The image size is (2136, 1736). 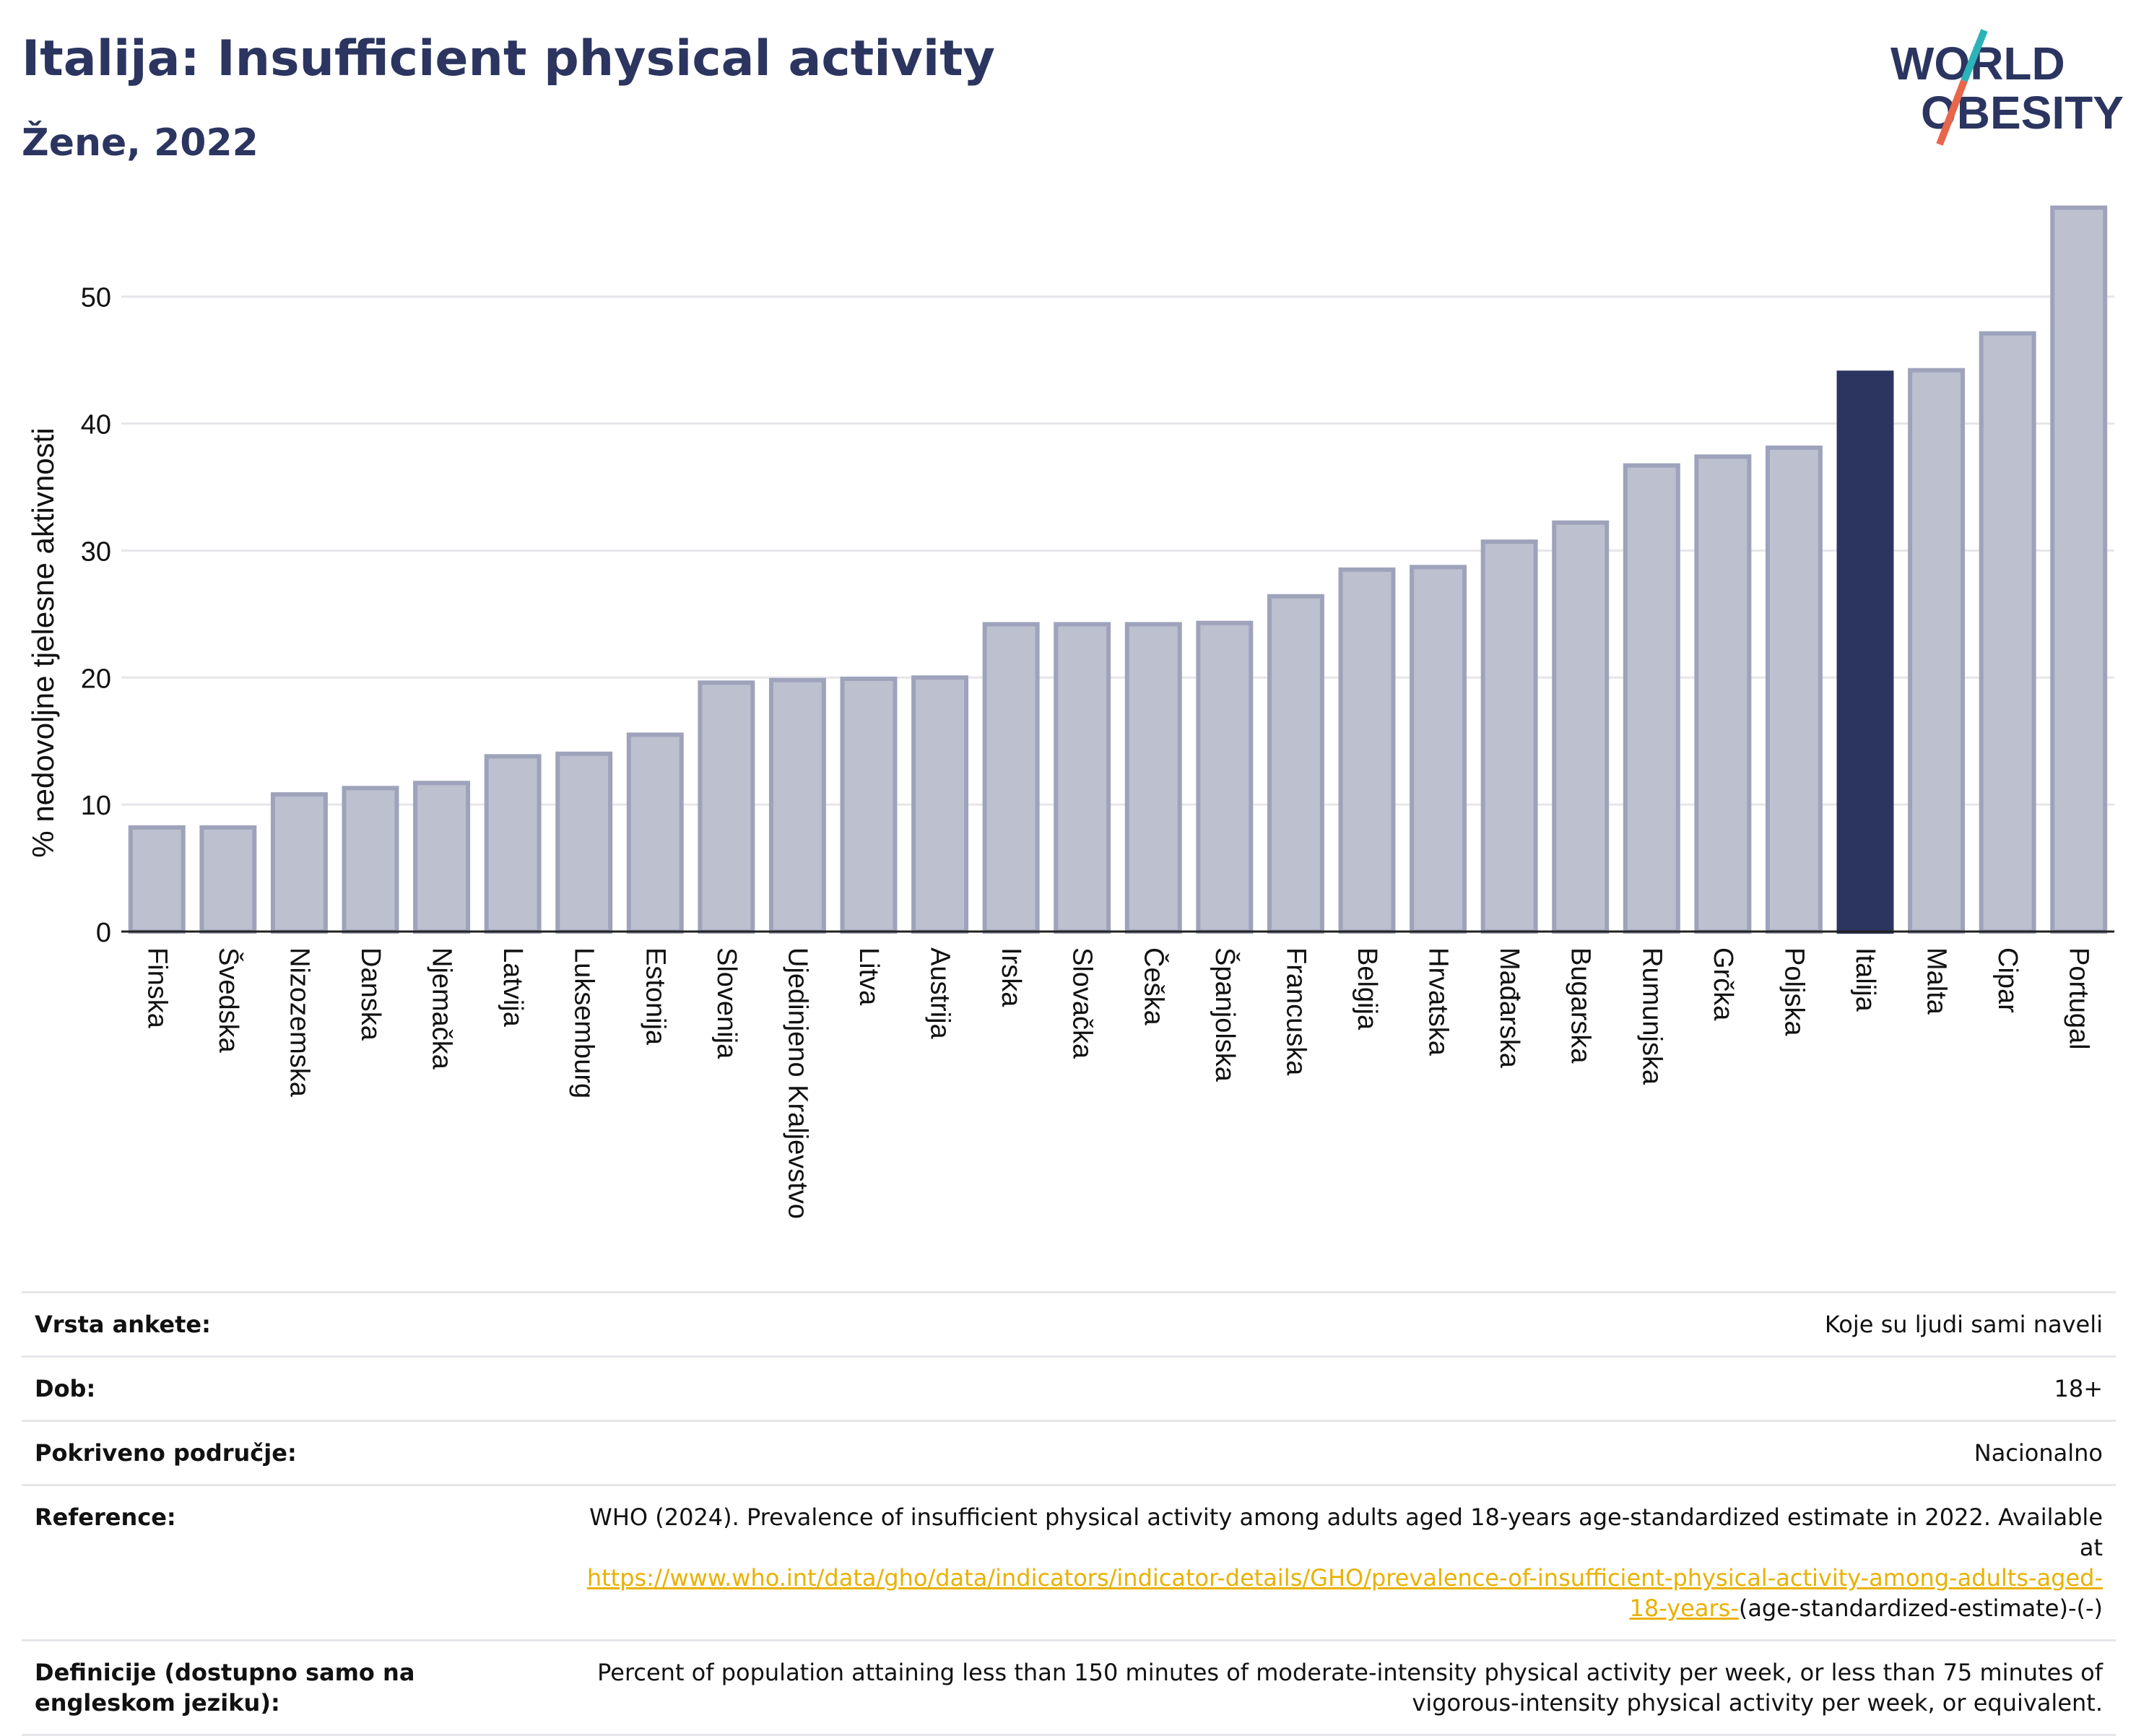 What do you see at coordinates (1509, 1008) in the screenshot?
I see `x-tick-label: Mađarska` at bounding box center [1509, 1008].